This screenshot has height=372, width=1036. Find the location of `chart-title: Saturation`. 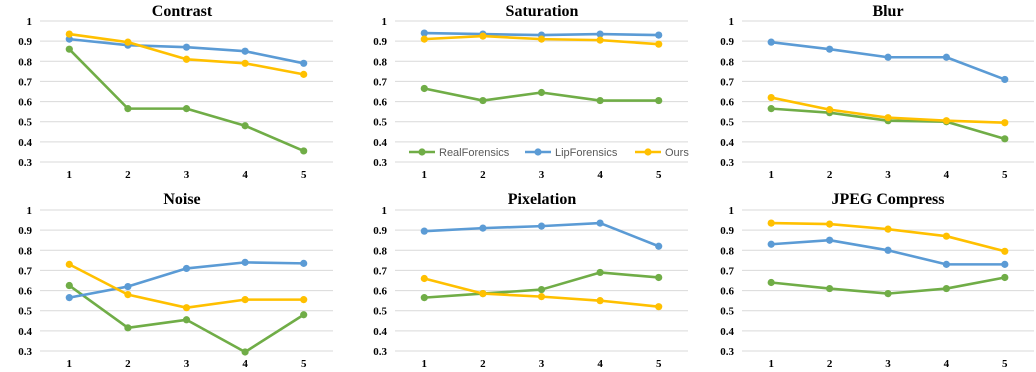

chart-title: Saturation is located at coordinates (542, 11).